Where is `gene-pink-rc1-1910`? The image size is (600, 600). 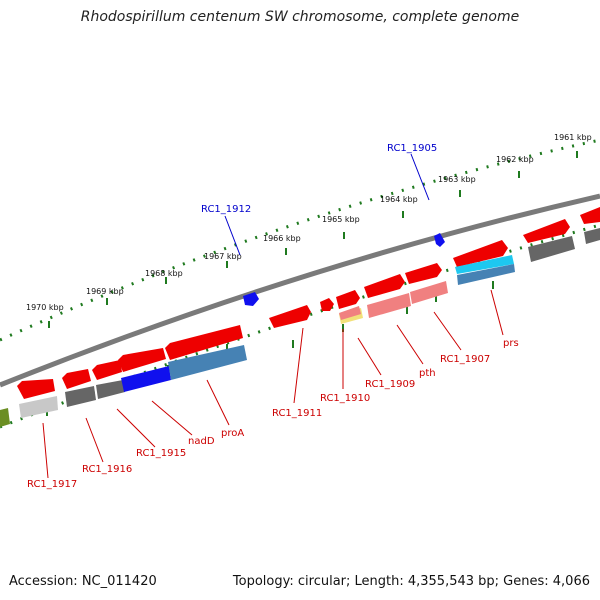 gene-pink-rc1-1910 is located at coordinates (350, 313).